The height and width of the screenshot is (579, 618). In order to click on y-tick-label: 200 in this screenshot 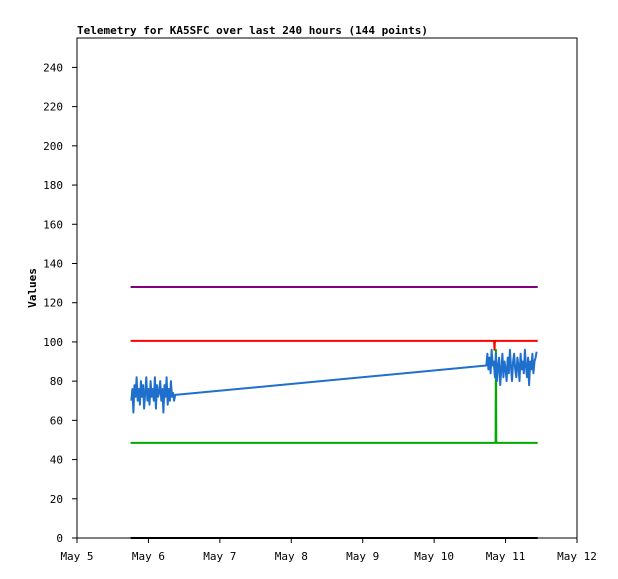, I will do `click(53, 146)`.